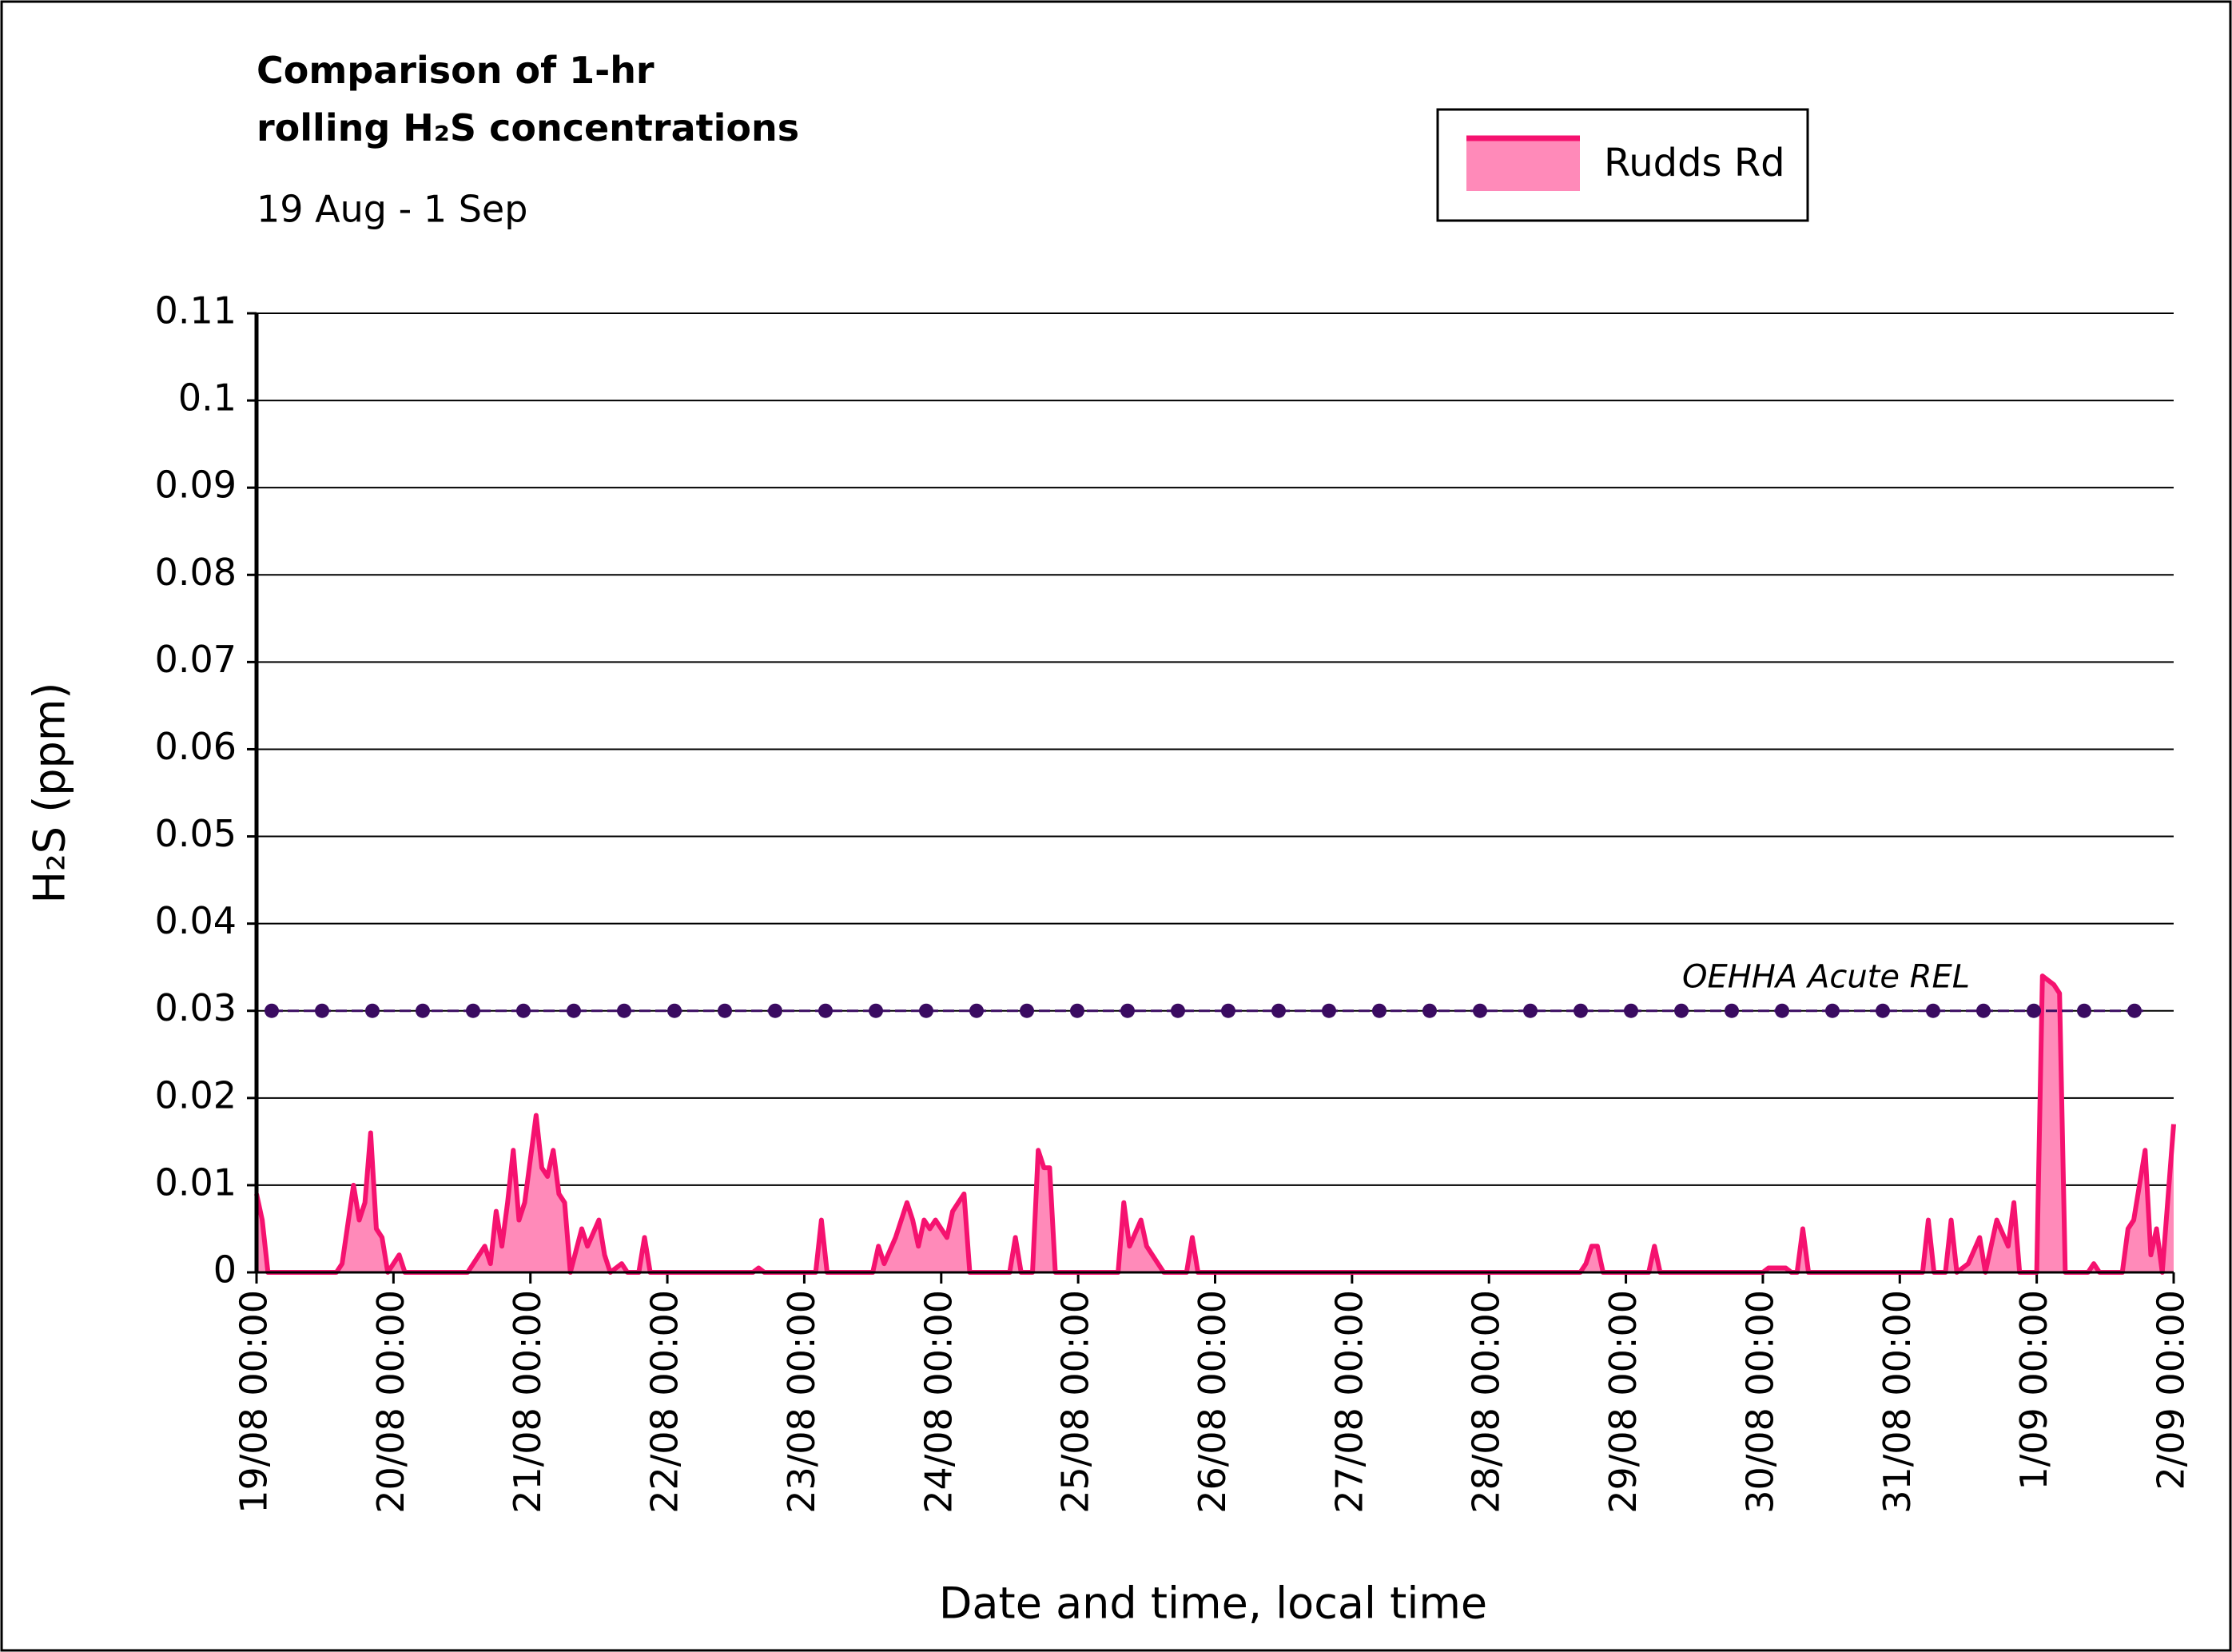 The height and width of the screenshot is (1652, 2232). Describe the element at coordinates (196, 746) in the screenshot. I see `y-tick-label: 0.06` at that location.